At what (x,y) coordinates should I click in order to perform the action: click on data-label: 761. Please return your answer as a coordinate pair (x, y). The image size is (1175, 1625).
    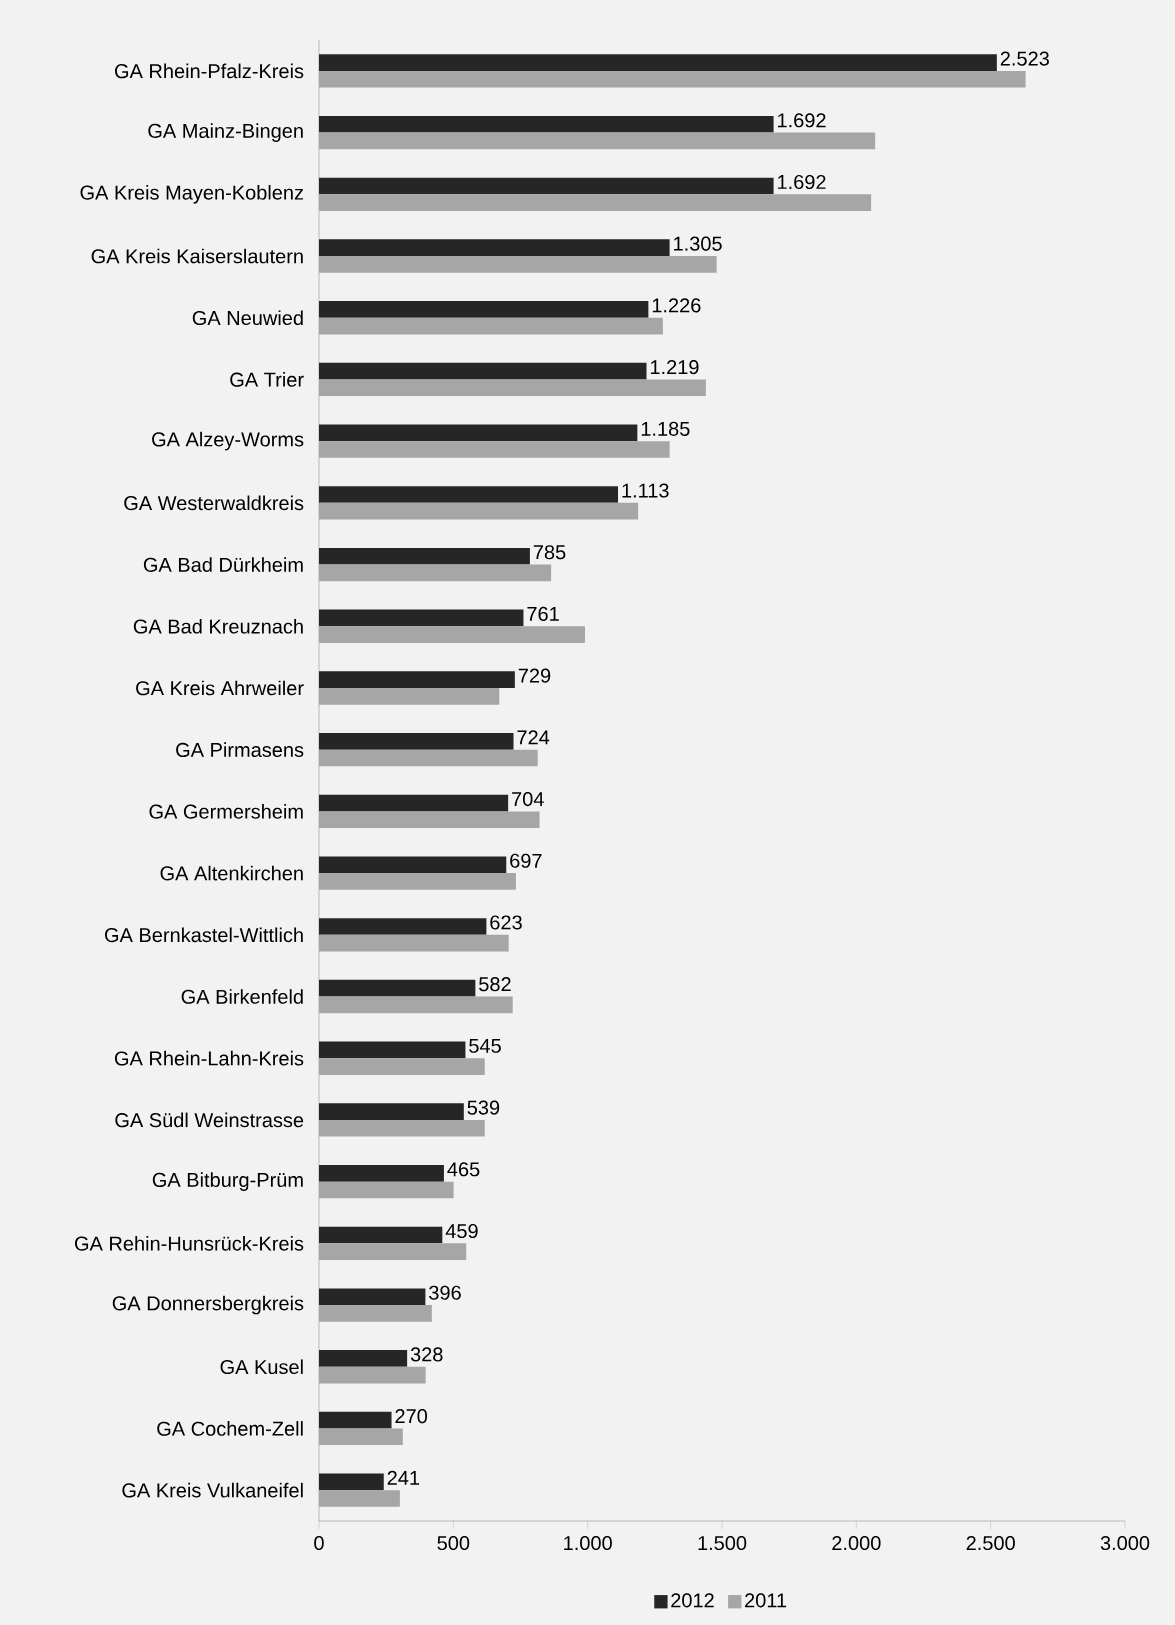
    Looking at the image, I should click on (543, 613).